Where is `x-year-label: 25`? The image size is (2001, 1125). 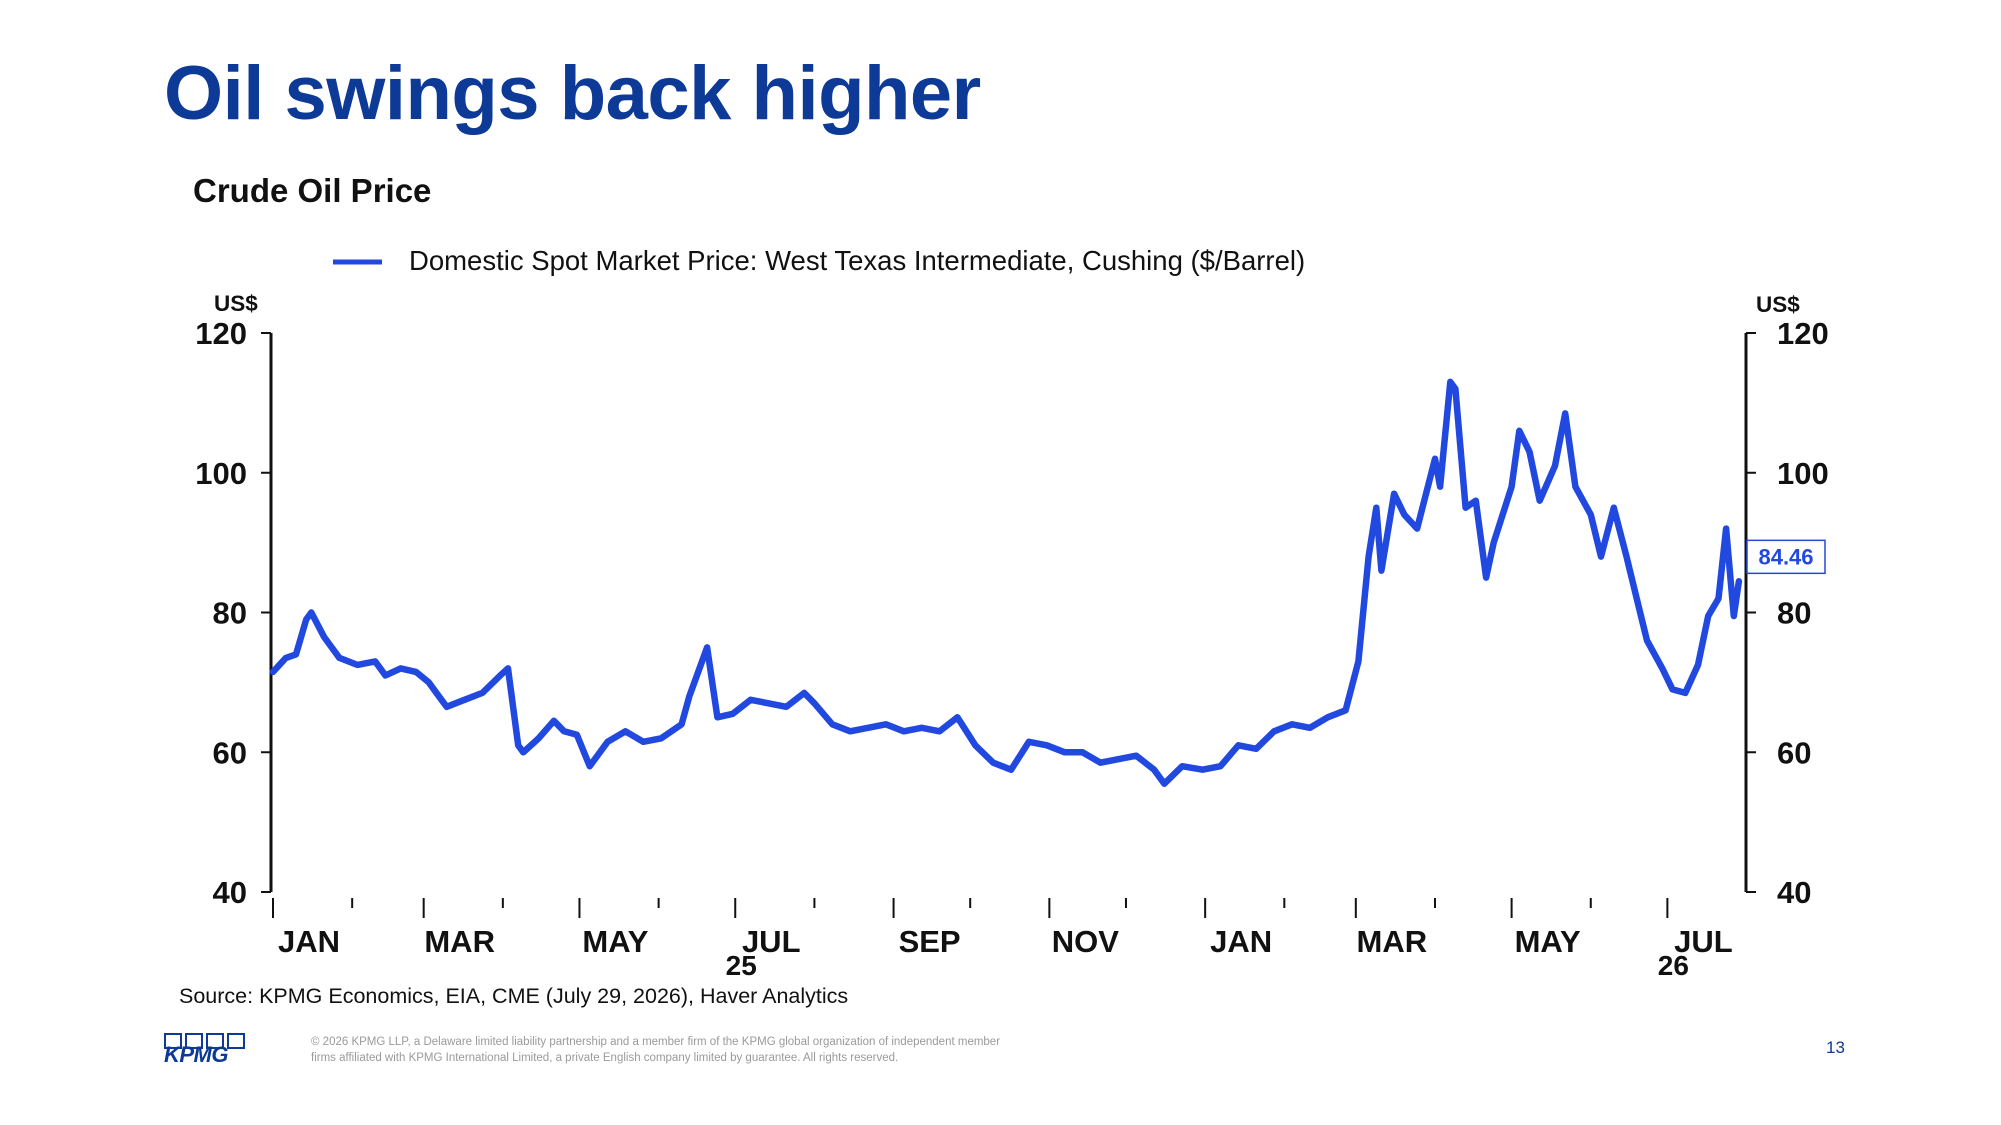 x-year-label: 25 is located at coordinates (741, 965).